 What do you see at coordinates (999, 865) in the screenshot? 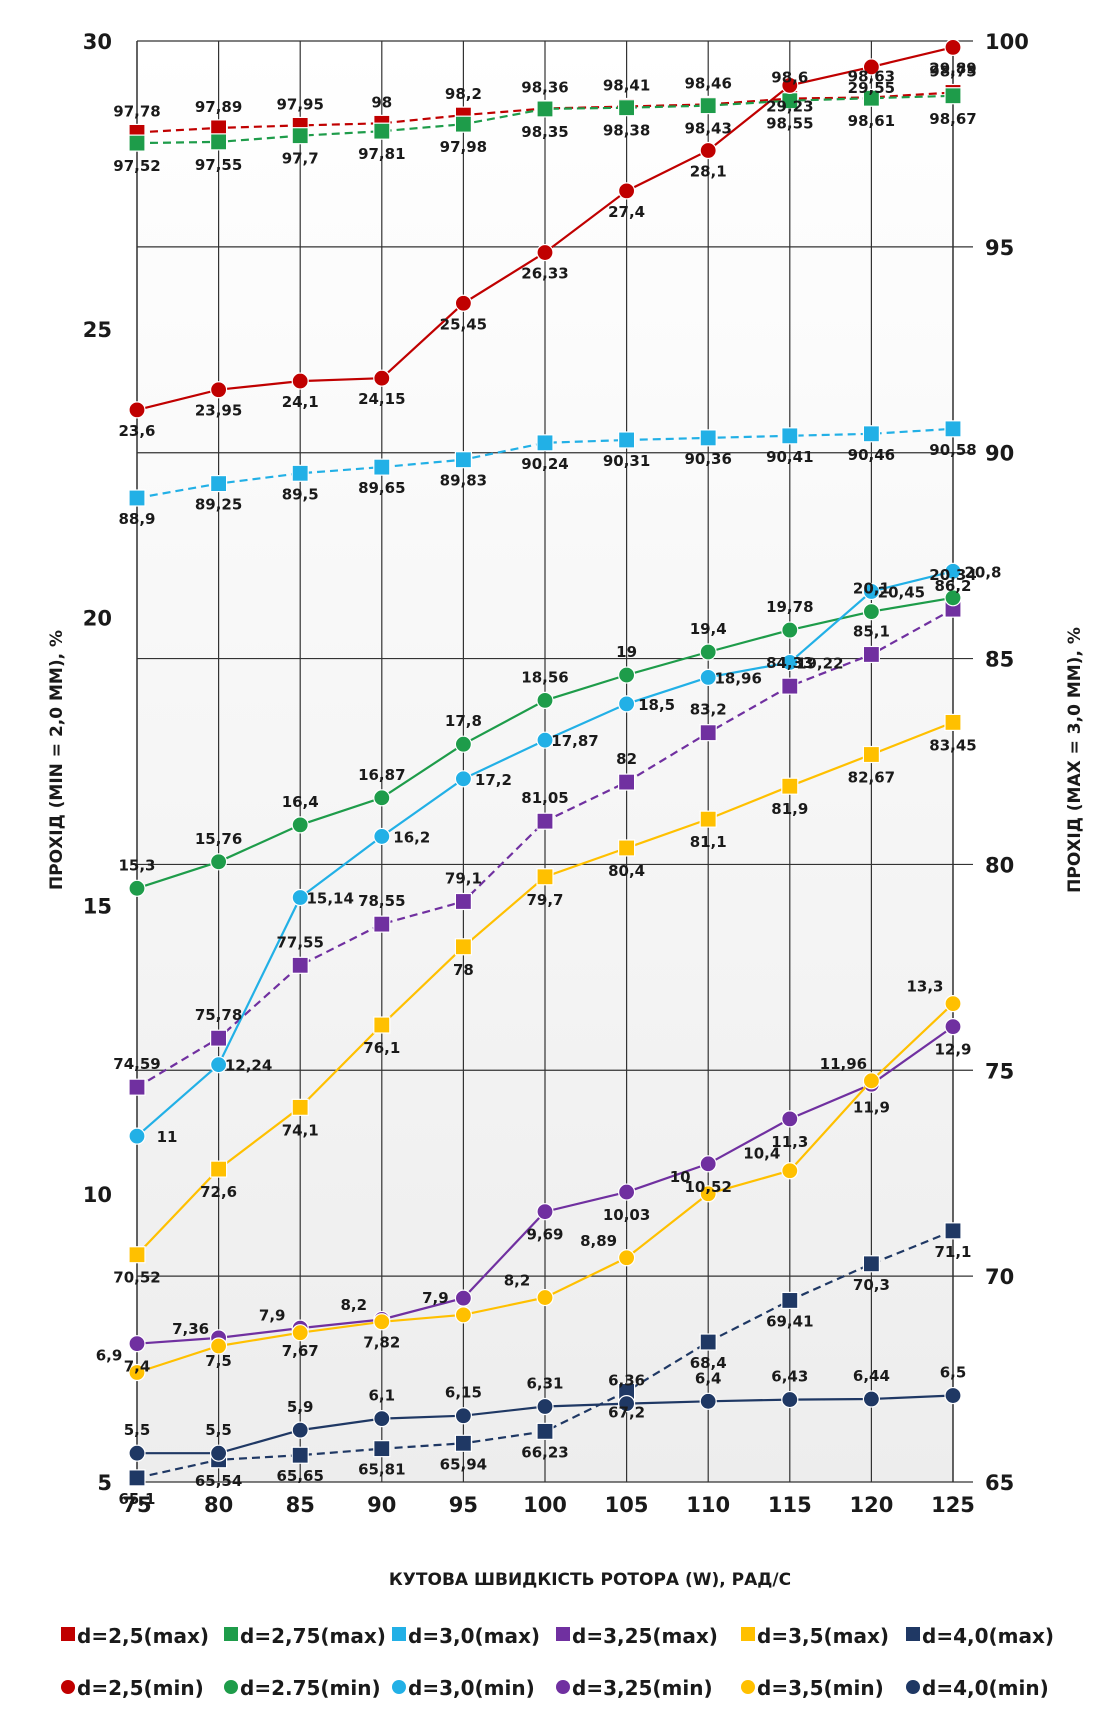
I see `y-tick-label-right: 80` at bounding box center [999, 865].